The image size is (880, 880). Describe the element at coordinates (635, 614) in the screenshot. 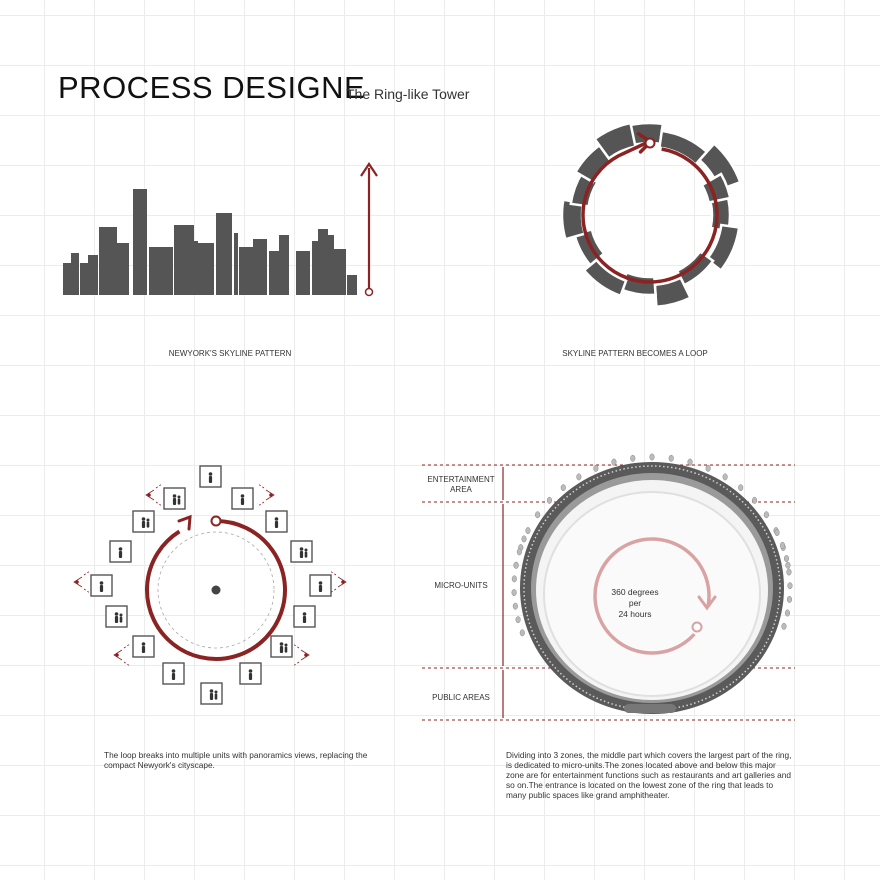

I see `rotation-label-line3: 24 hours` at that location.